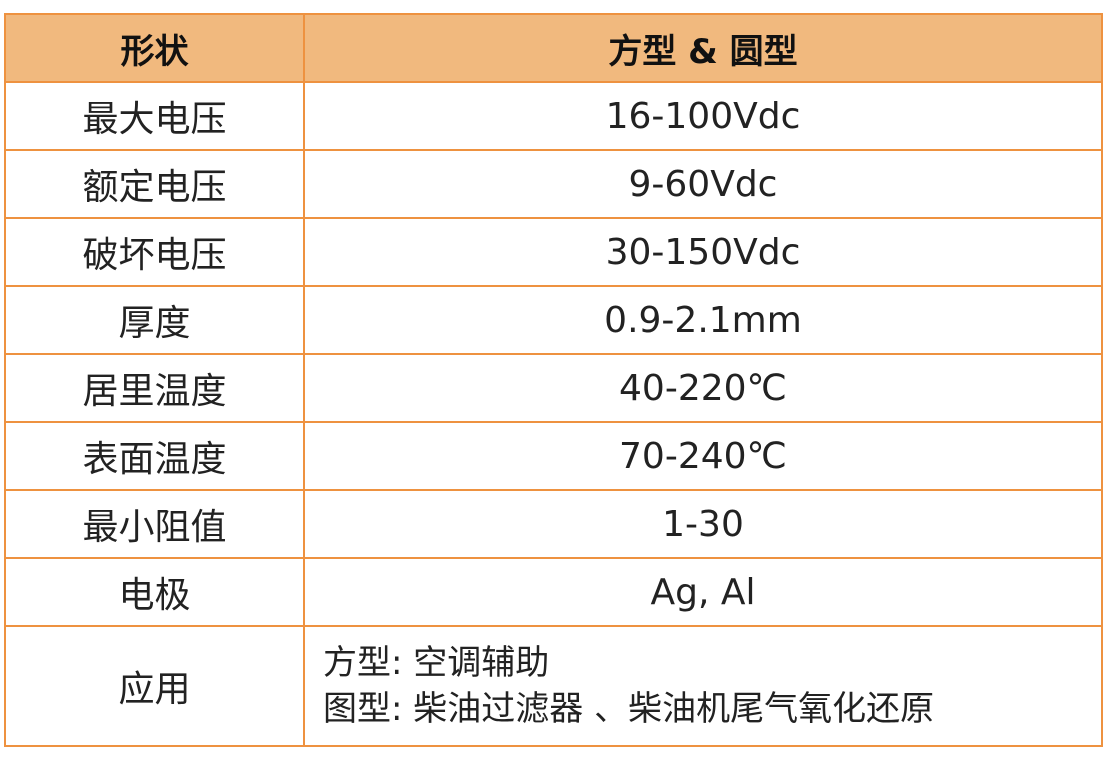  What do you see at coordinates (703, 48) in the screenshot?
I see `header-type: 方型 & 圆型` at bounding box center [703, 48].